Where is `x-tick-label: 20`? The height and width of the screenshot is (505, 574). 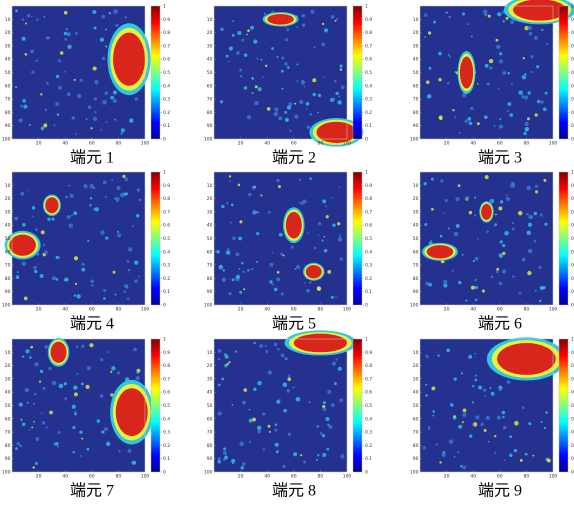 x-tick-label: 20 is located at coordinates (241, 310).